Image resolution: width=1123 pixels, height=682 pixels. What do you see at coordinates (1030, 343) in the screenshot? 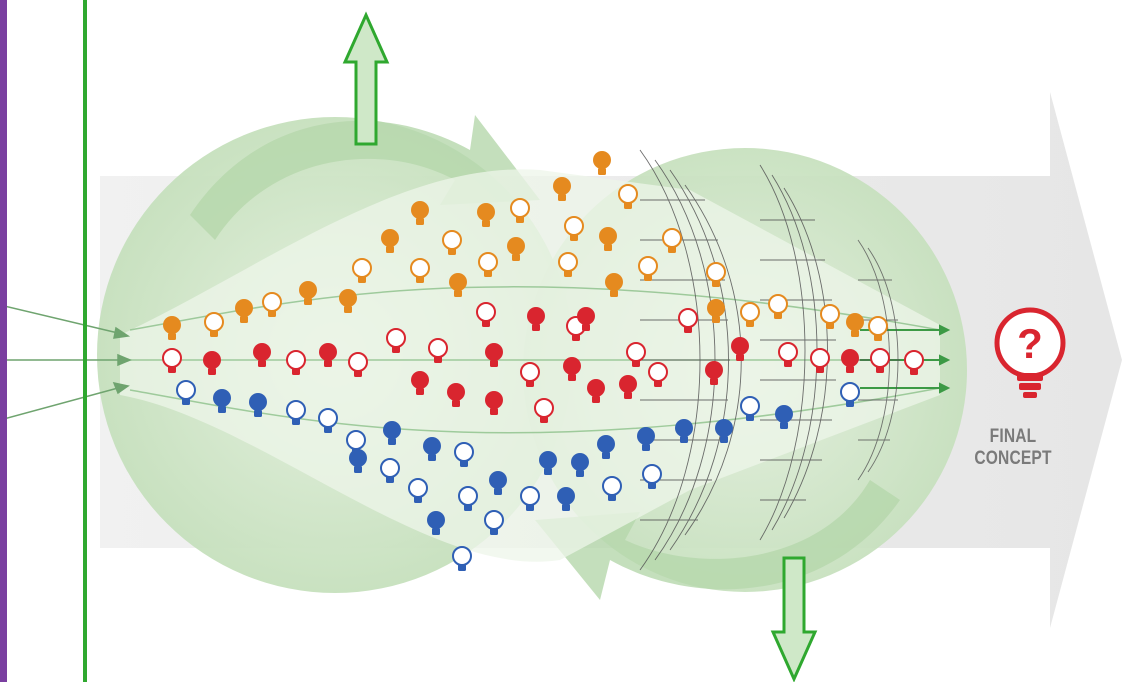
I see `question-mark: ?` at bounding box center [1030, 343].